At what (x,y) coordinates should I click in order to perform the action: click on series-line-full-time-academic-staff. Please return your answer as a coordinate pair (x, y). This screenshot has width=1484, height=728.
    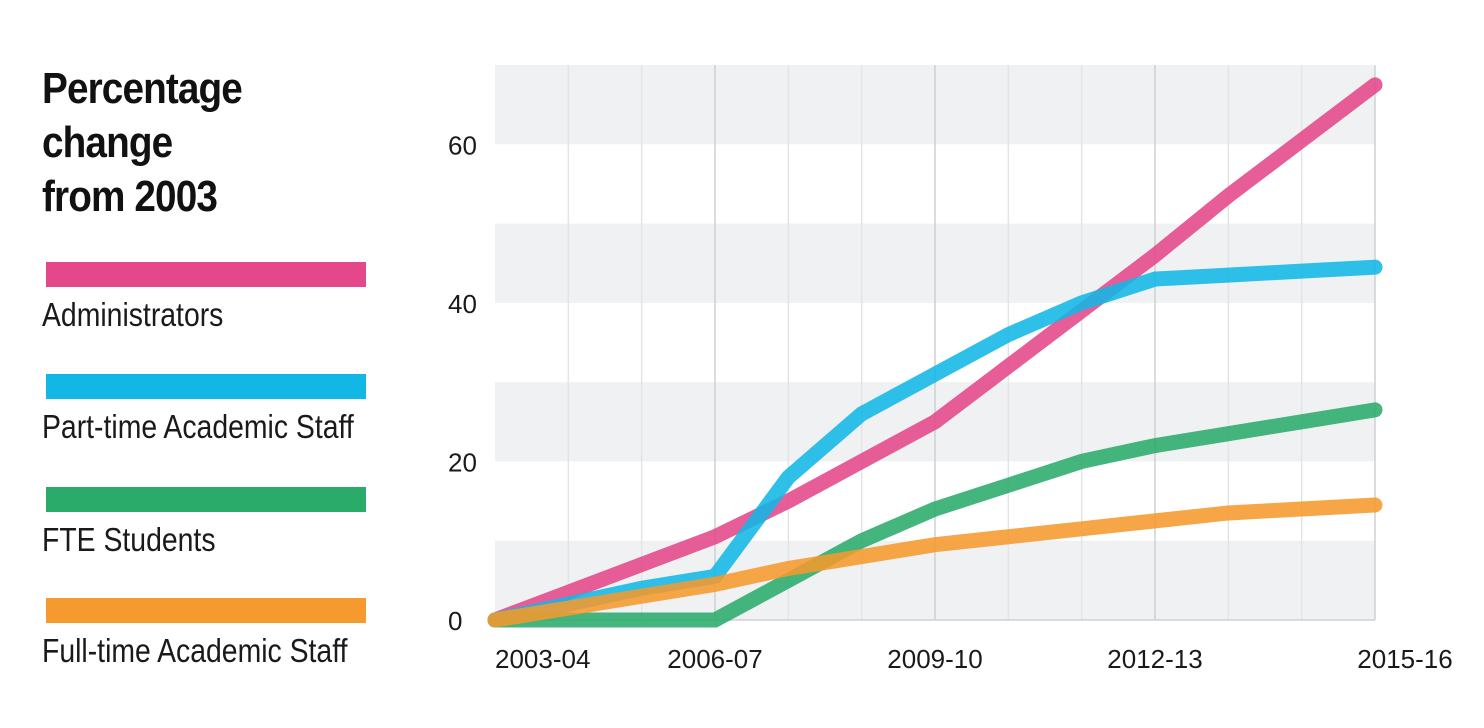
    Looking at the image, I should click on (935, 562).